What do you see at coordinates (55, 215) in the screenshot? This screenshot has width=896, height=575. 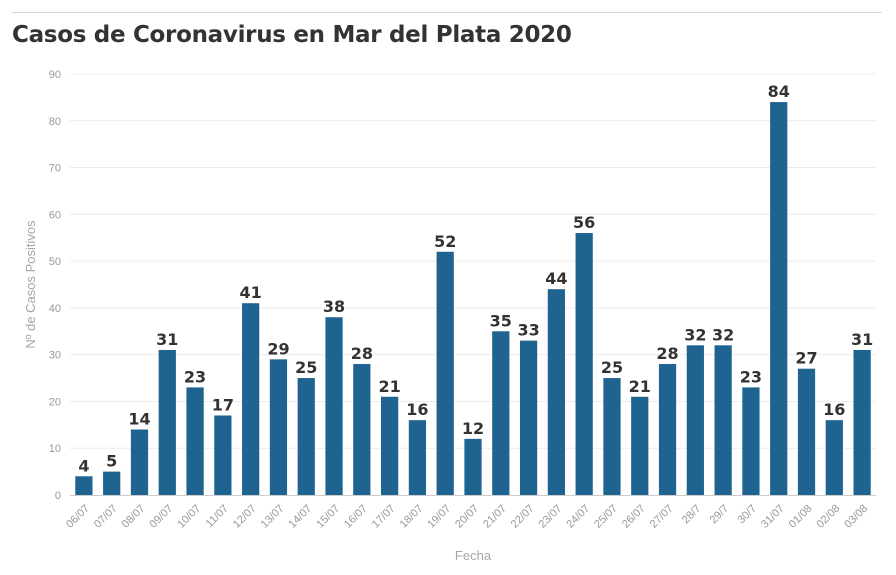 I see `y-tick-label: 60` at bounding box center [55, 215].